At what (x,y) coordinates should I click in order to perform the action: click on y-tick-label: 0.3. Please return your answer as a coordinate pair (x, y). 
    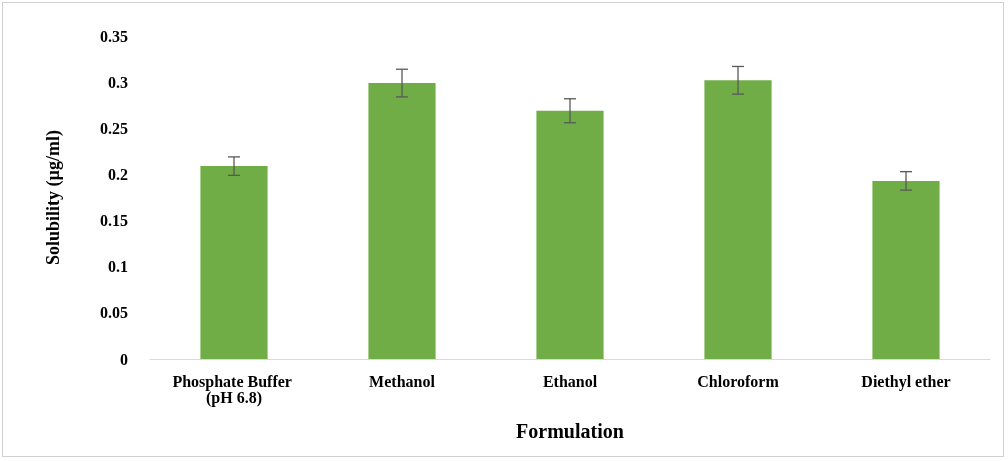
    Looking at the image, I should click on (118, 82).